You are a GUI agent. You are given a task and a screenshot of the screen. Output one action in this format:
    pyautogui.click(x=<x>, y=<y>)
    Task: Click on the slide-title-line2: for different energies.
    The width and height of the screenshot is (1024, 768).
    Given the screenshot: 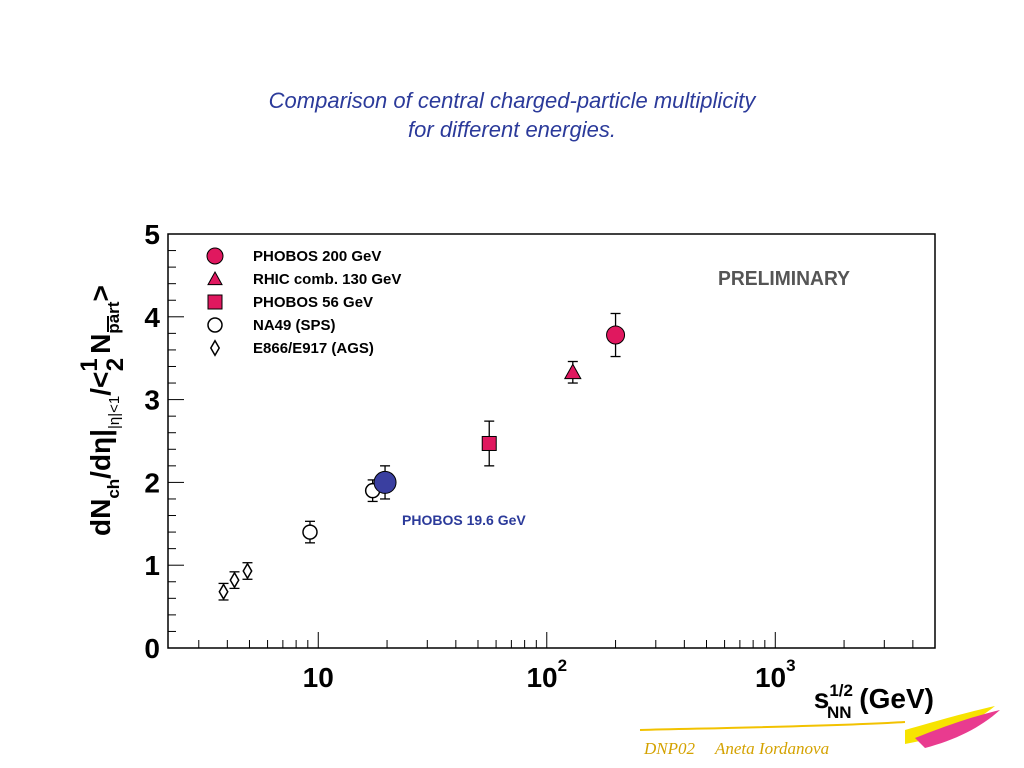 What is the action you would take?
    pyautogui.click(x=512, y=129)
    